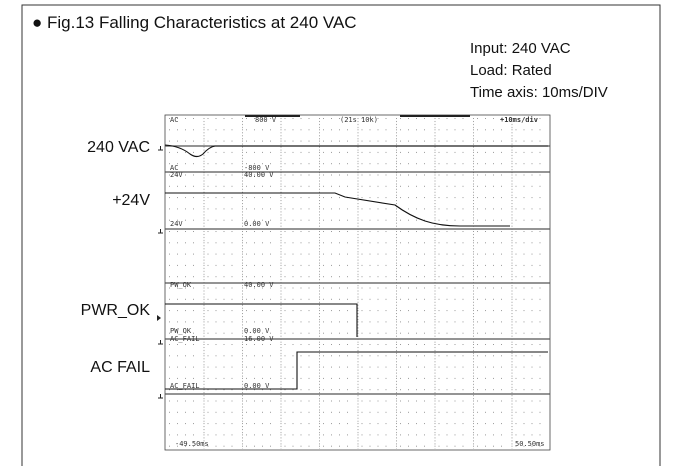 Image resolution: width=682 pixels, height=466 pixels. I want to click on scope-header: +10ms/div, so click(519, 120).